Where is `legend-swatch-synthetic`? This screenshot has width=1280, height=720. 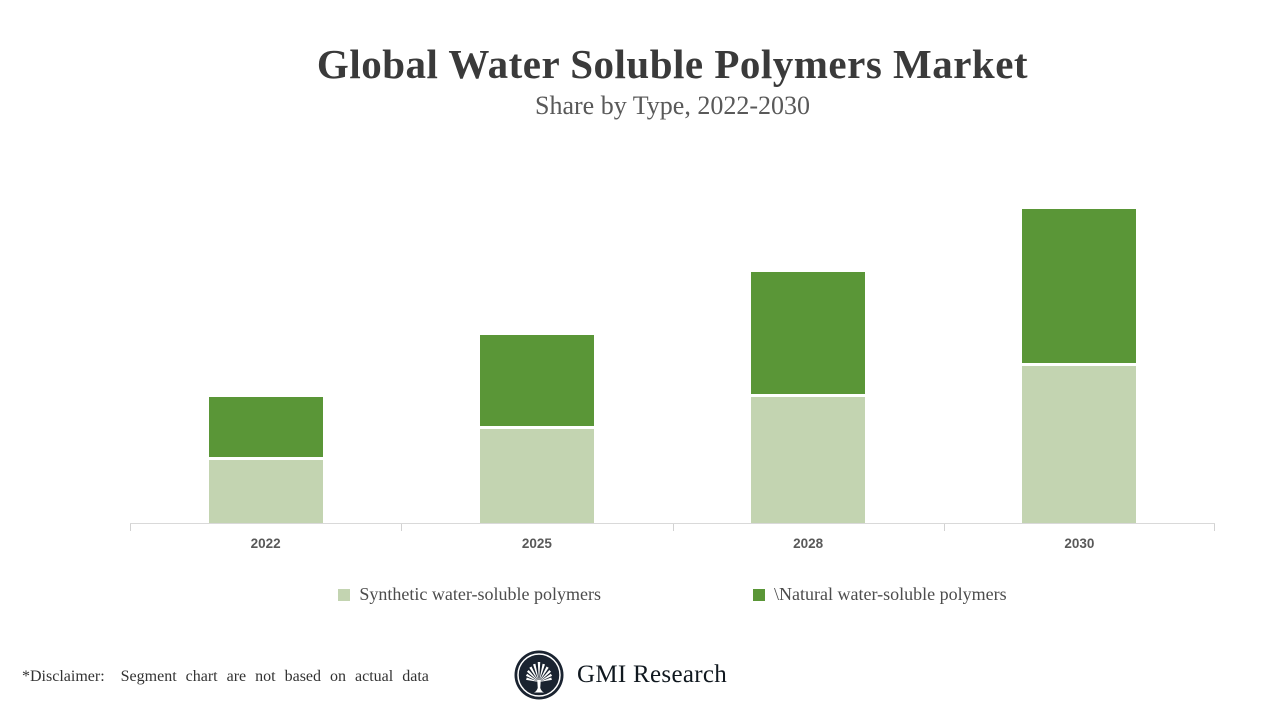 legend-swatch-synthetic is located at coordinates (344, 594).